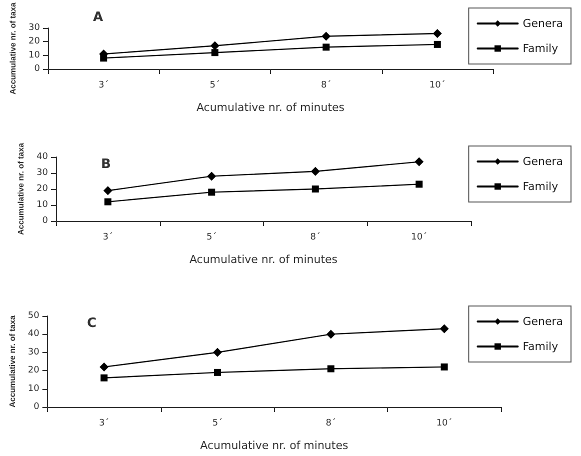 This screenshot has width=581, height=456. Describe the element at coordinates (98, 17) in the screenshot. I see `chart-title: A` at that location.